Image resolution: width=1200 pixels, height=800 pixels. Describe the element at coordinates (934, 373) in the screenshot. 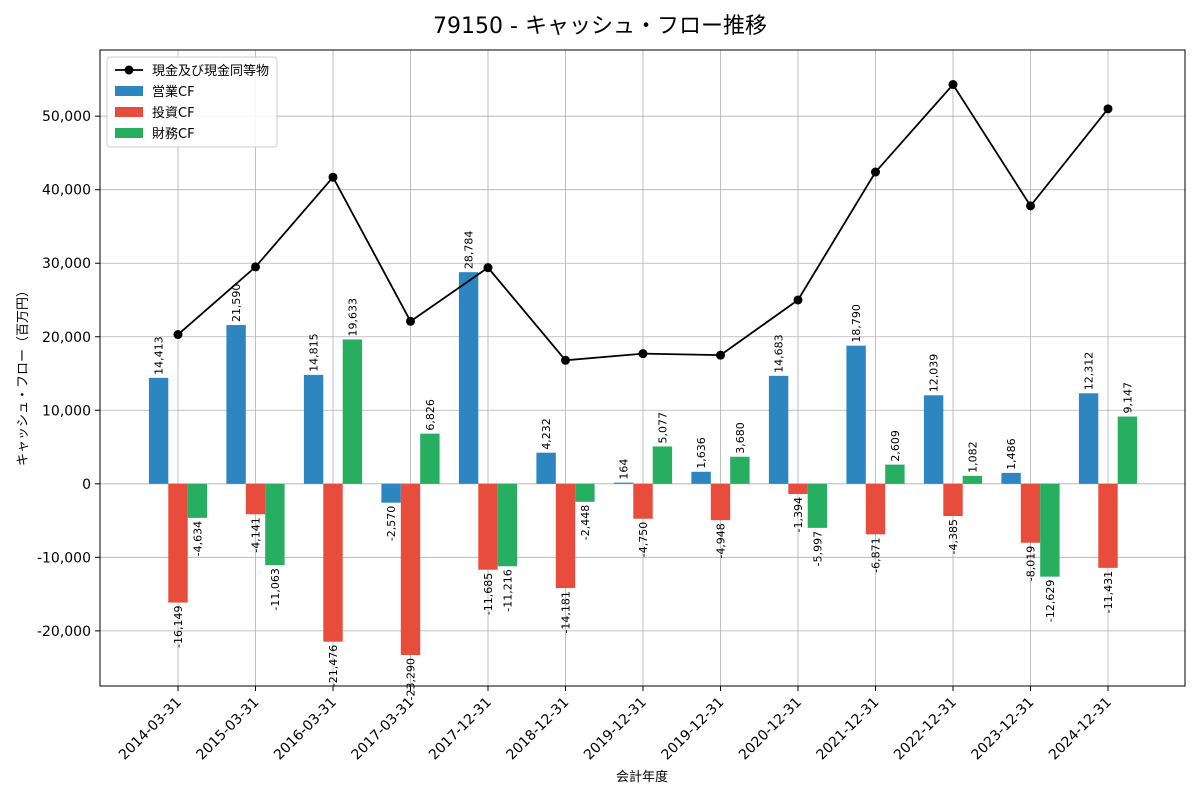

I see `data-label: 12,039` at that location.